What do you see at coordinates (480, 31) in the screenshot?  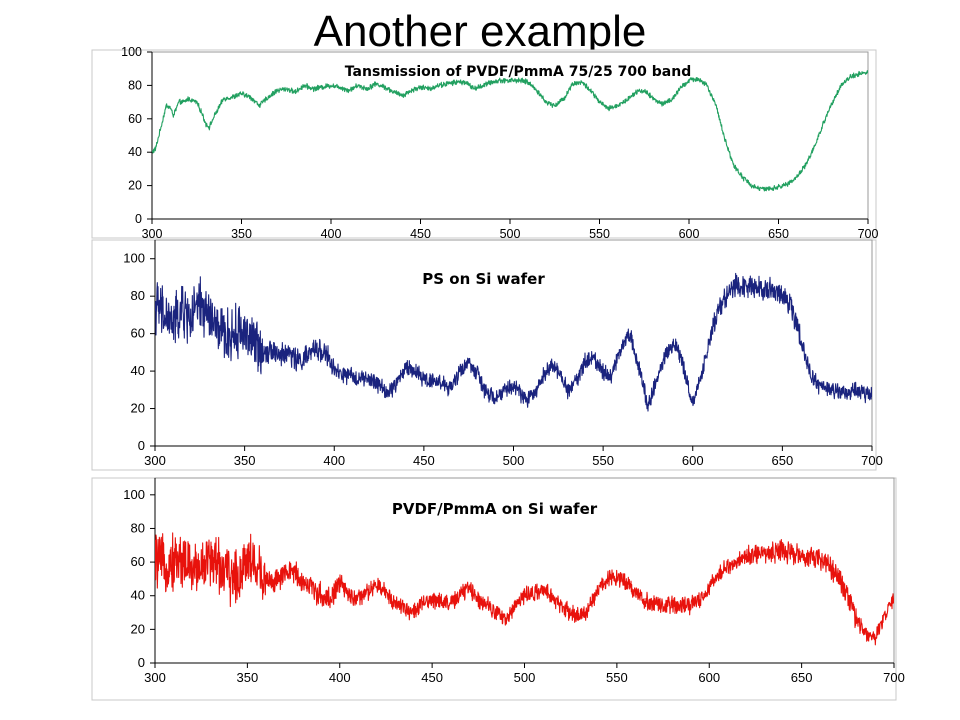 I see `slide-title: Another example` at bounding box center [480, 31].